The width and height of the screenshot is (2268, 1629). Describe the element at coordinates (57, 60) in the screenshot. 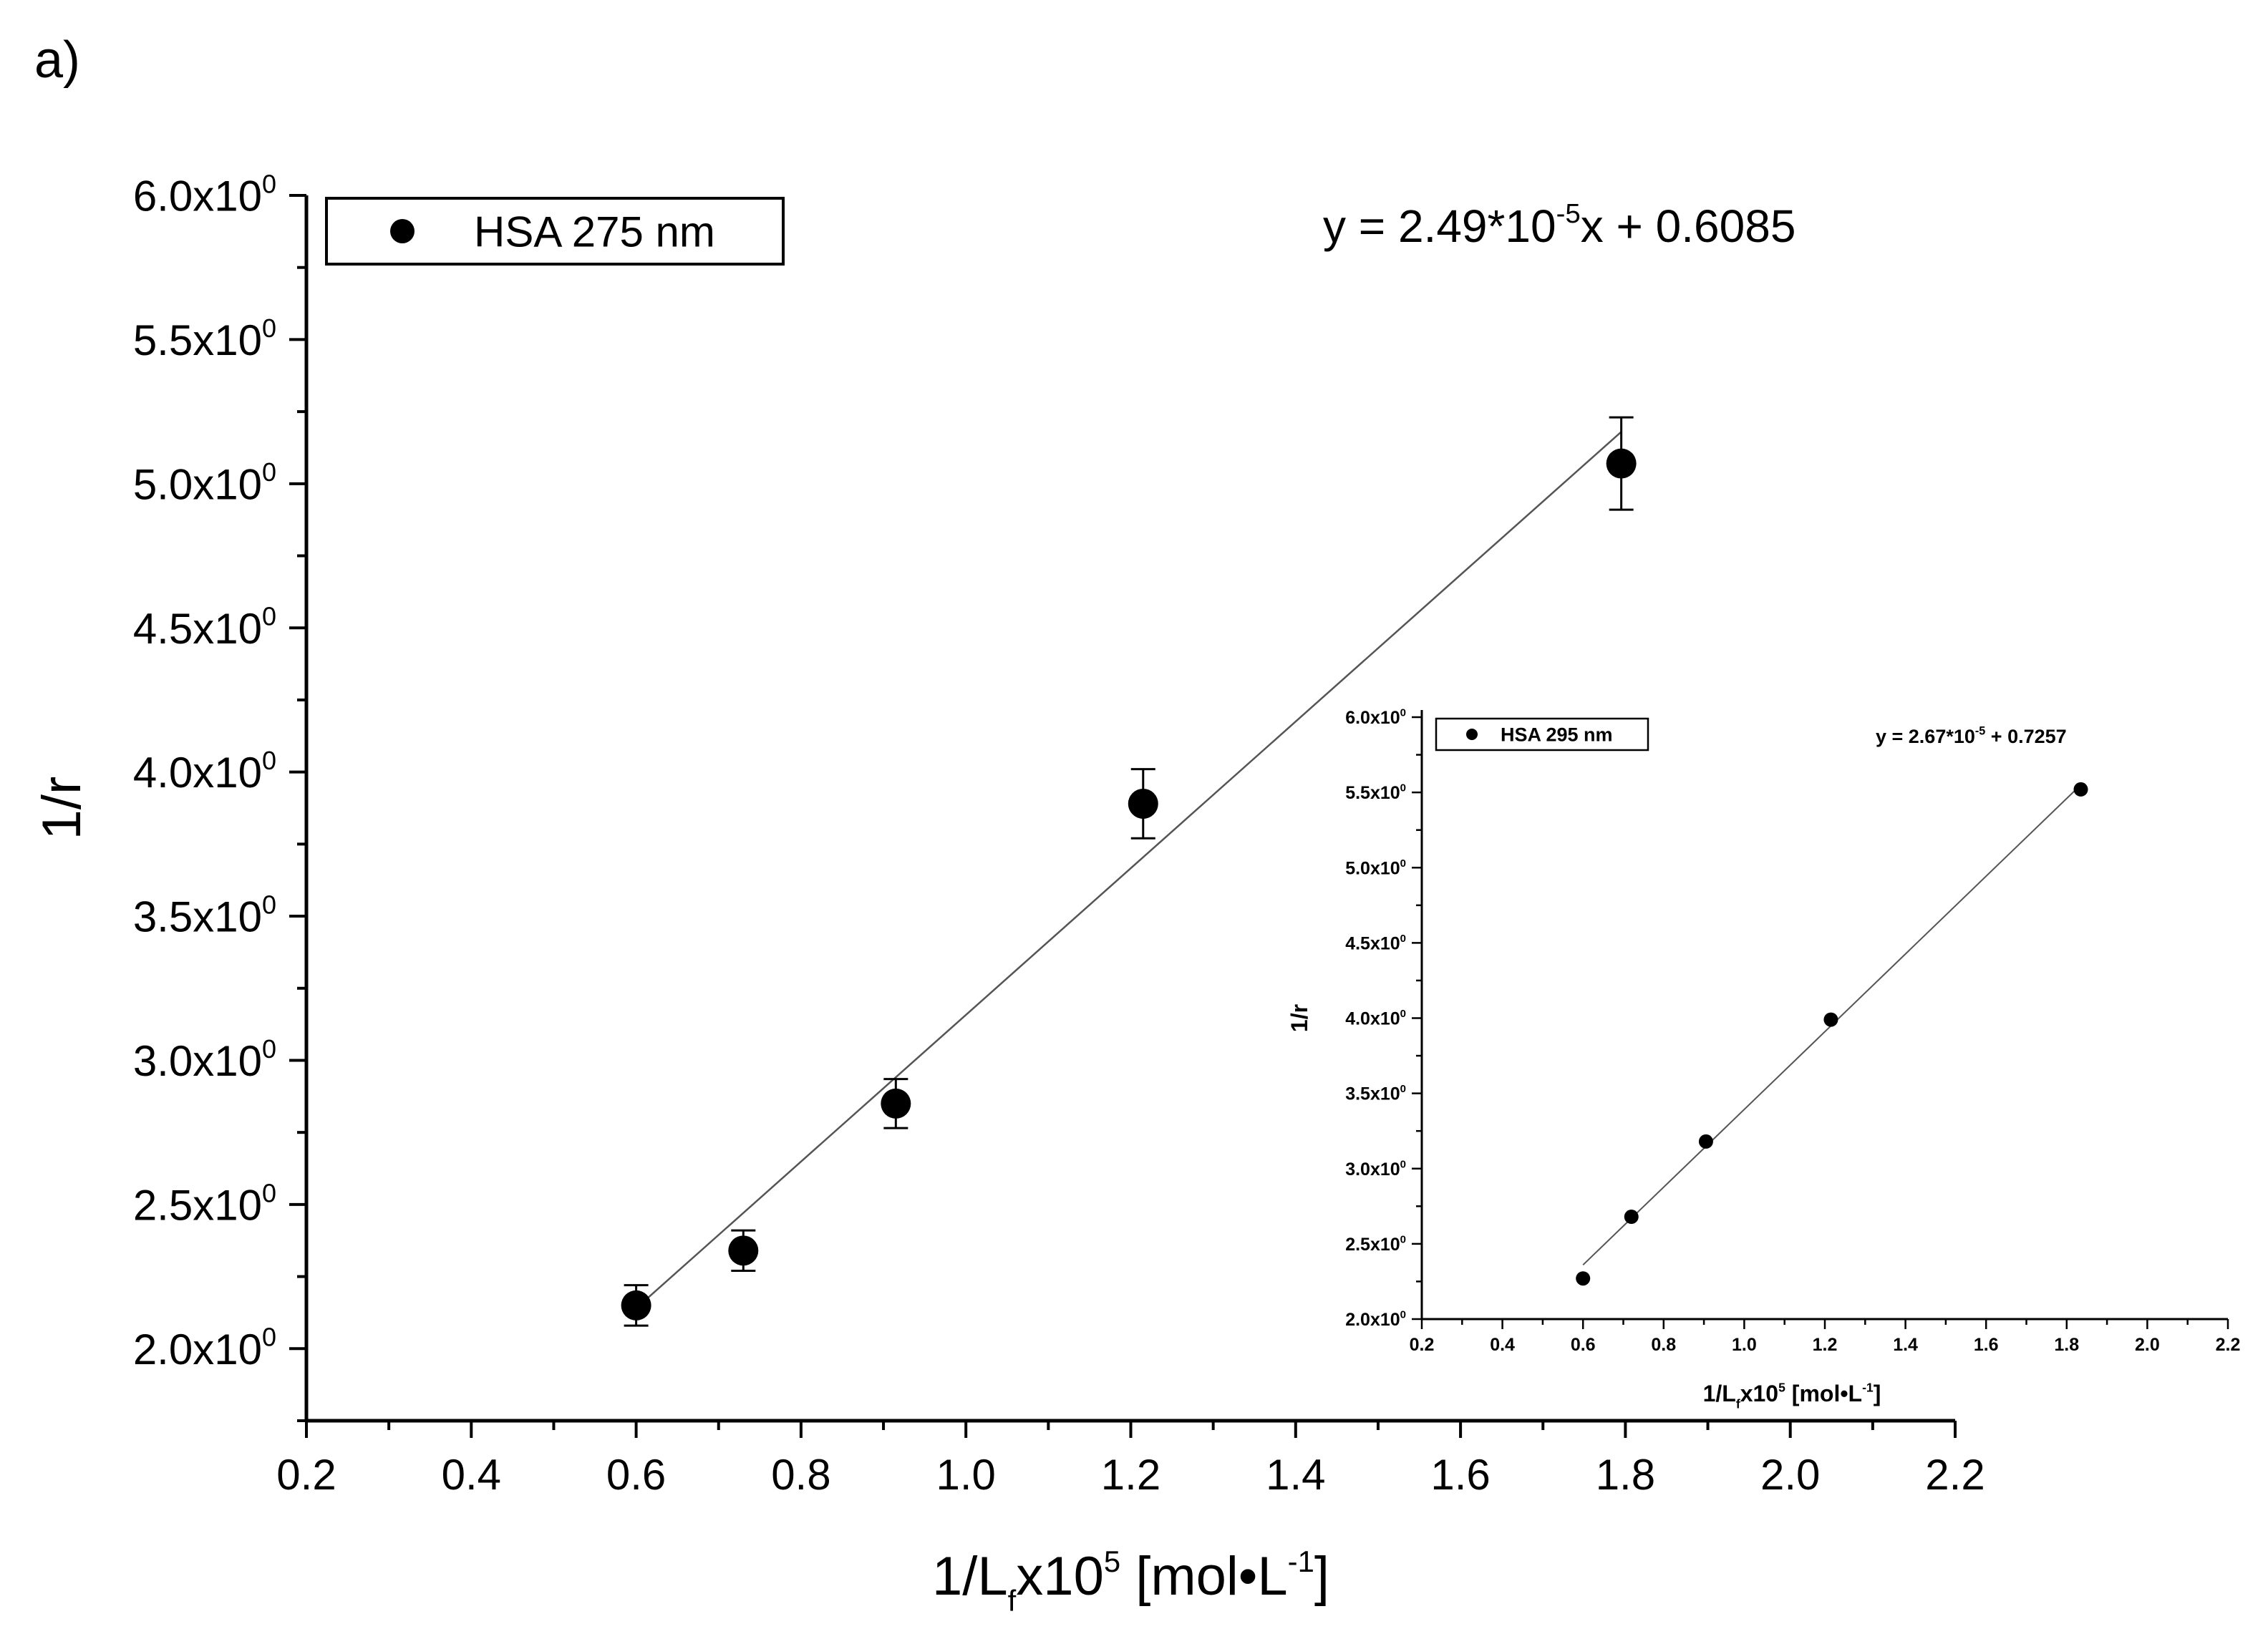

I see `panel-label: a)` at that location.